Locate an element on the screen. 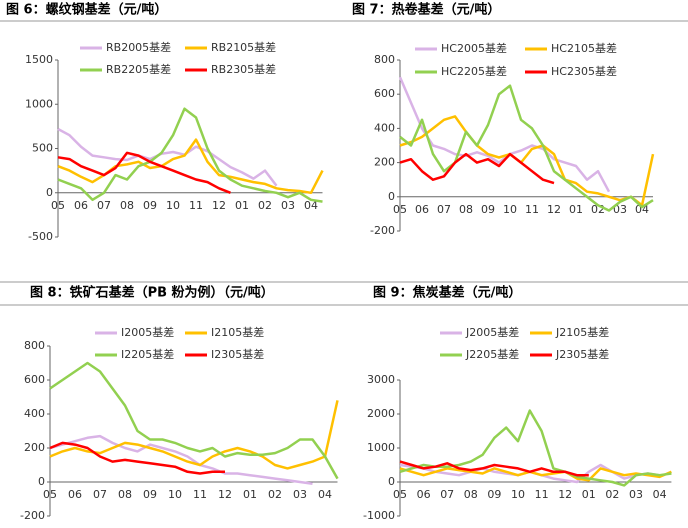  legend-label: HC2105基差 is located at coordinates (584, 48).